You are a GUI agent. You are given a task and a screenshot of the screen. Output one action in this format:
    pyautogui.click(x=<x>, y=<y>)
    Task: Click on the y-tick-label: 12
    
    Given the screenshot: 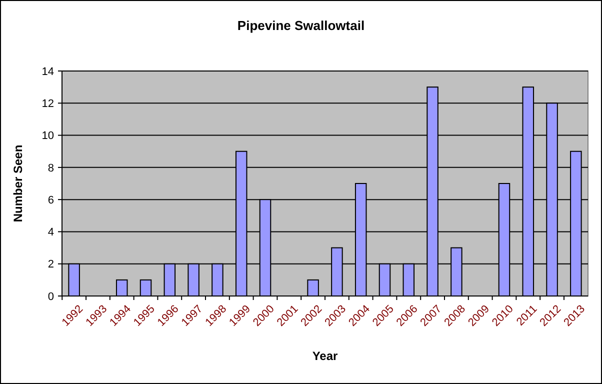 What is the action you would take?
    pyautogui.click(x=48, y=104)
    